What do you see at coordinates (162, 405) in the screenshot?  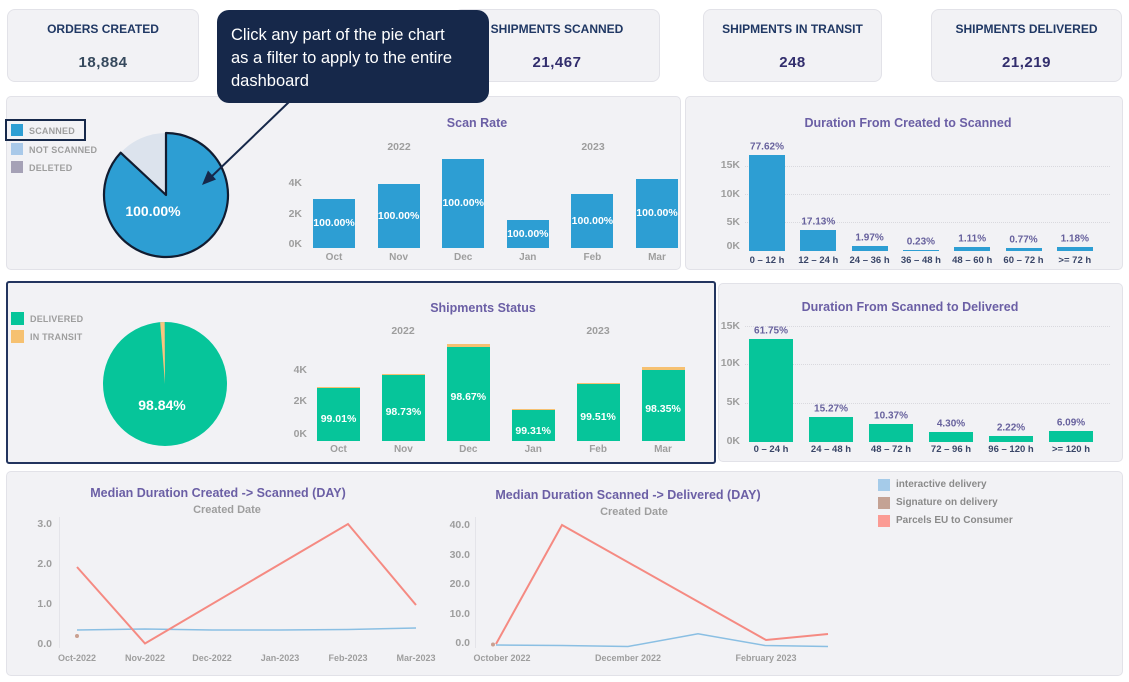 I see `svg-text: 98.84%` at bounding box center [162, 405].